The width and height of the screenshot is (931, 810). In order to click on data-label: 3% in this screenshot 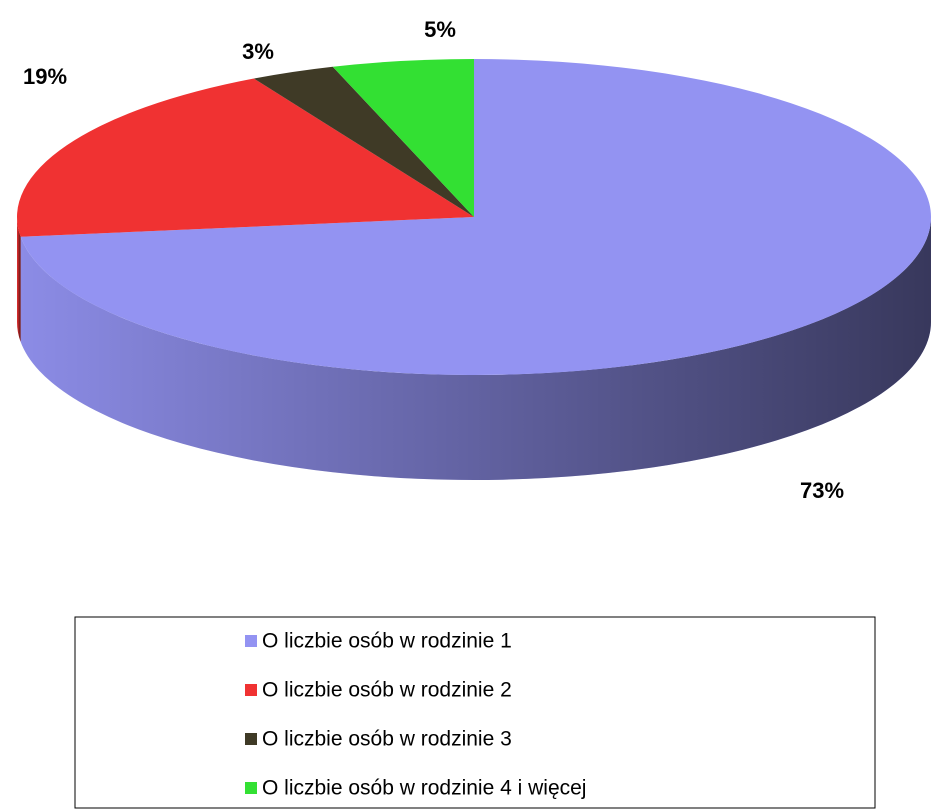, I will do `click(258, 51)`.